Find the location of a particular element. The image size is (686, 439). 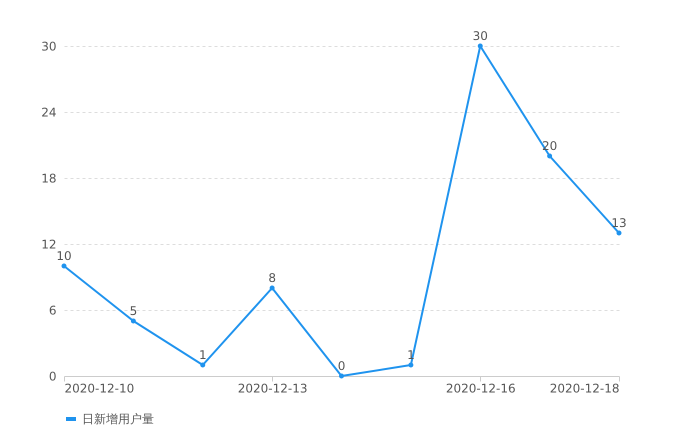

x-tick-label: 2020-12-10 is located at coordinates (99, 389).